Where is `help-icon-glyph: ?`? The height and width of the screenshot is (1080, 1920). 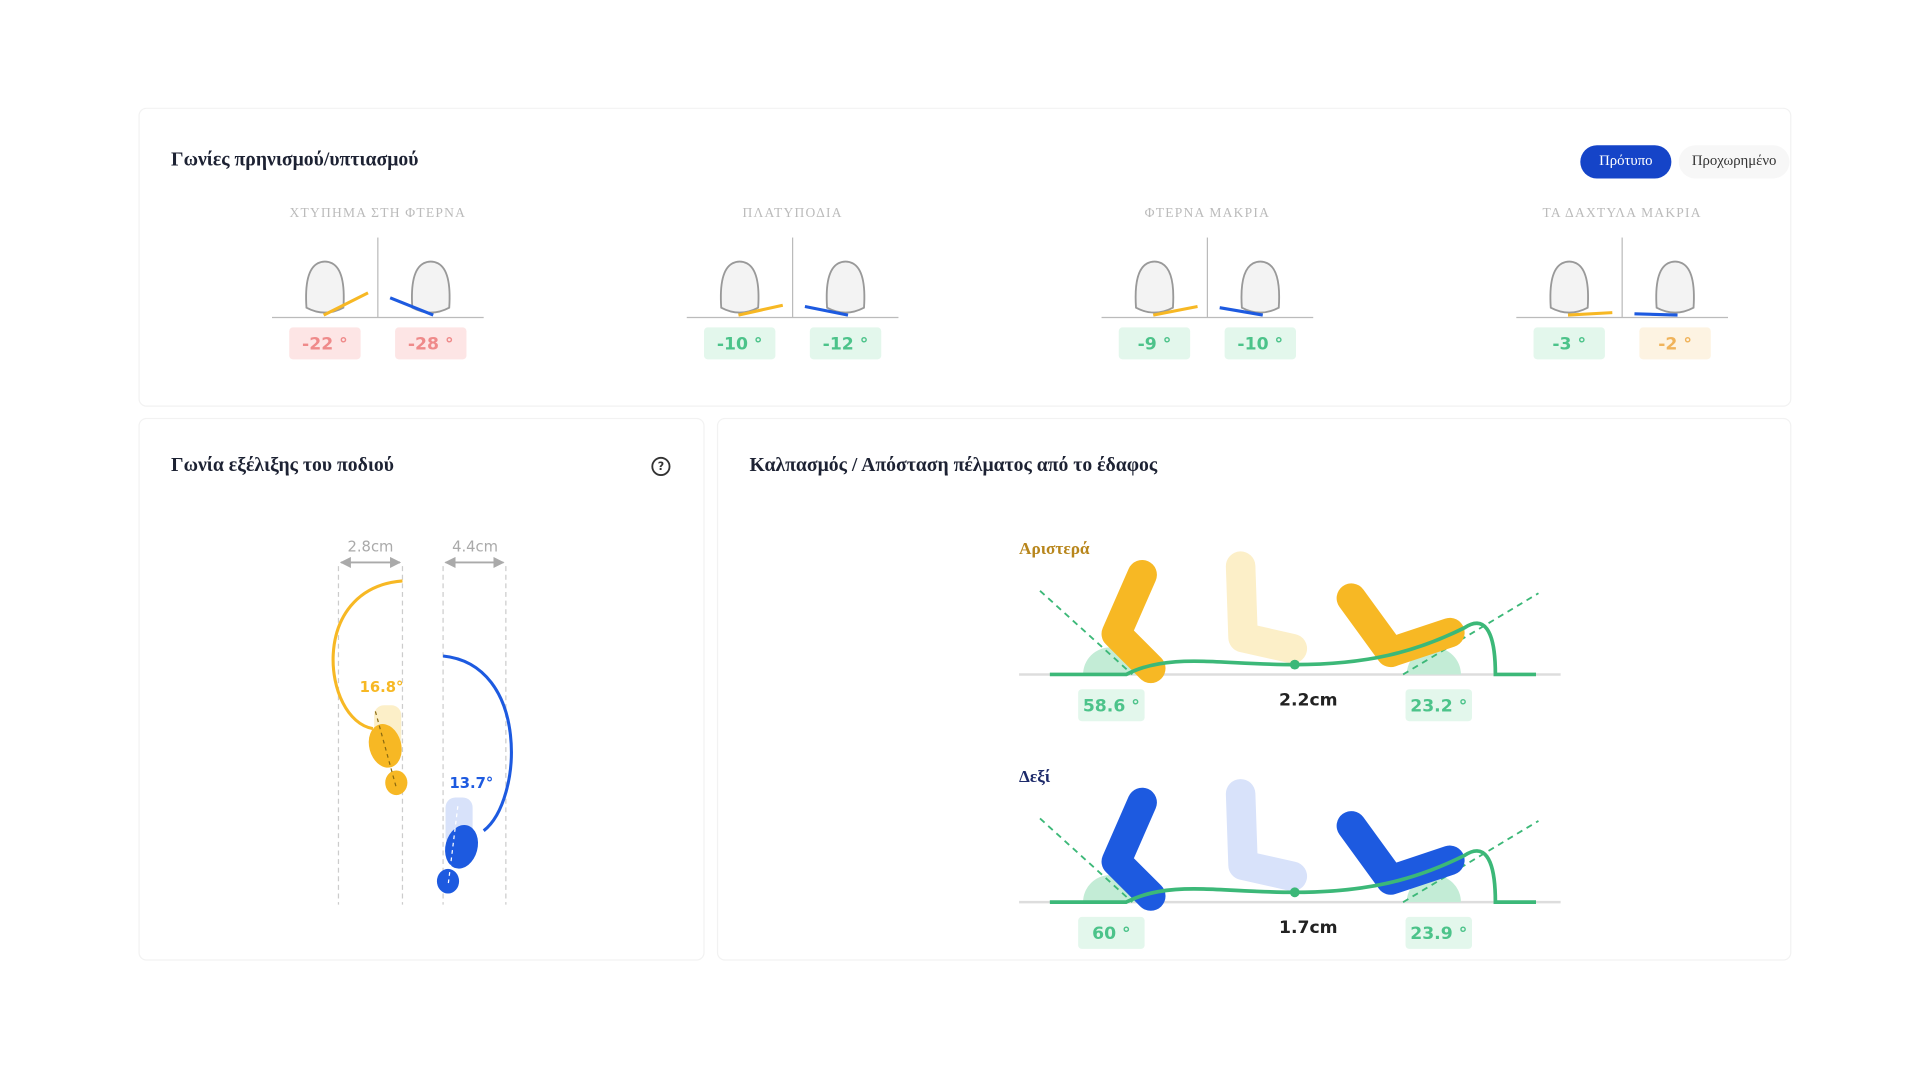
help-icon-glyph: ? is located at coordinates (661, 466).